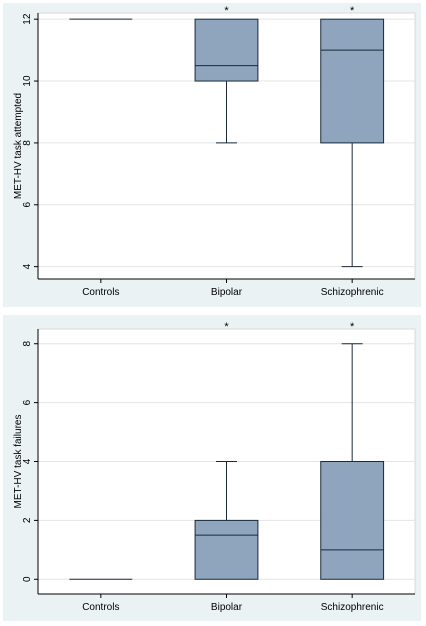 The width and height of the screenshot is (426, 626). Describe the element at coordinates (27, 402) in the screenshot. I see `y-tick-label-3: 6` at that location.